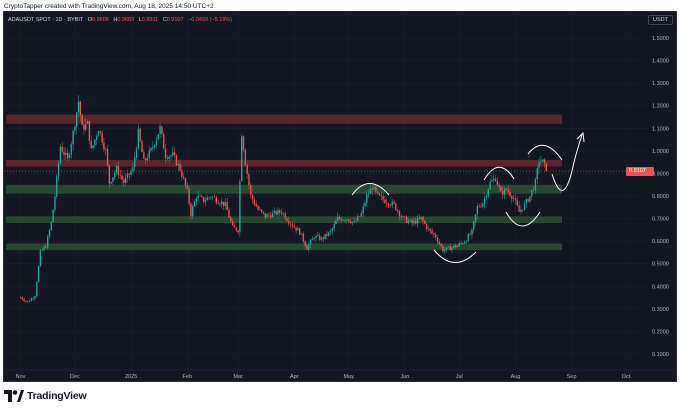 The width and height of the screenshot is (680, 409). What do you see at coordinates (660, 39) in the screenshot?
I see `price-tick-label: 1.5000` at bounding box center [660, 39].